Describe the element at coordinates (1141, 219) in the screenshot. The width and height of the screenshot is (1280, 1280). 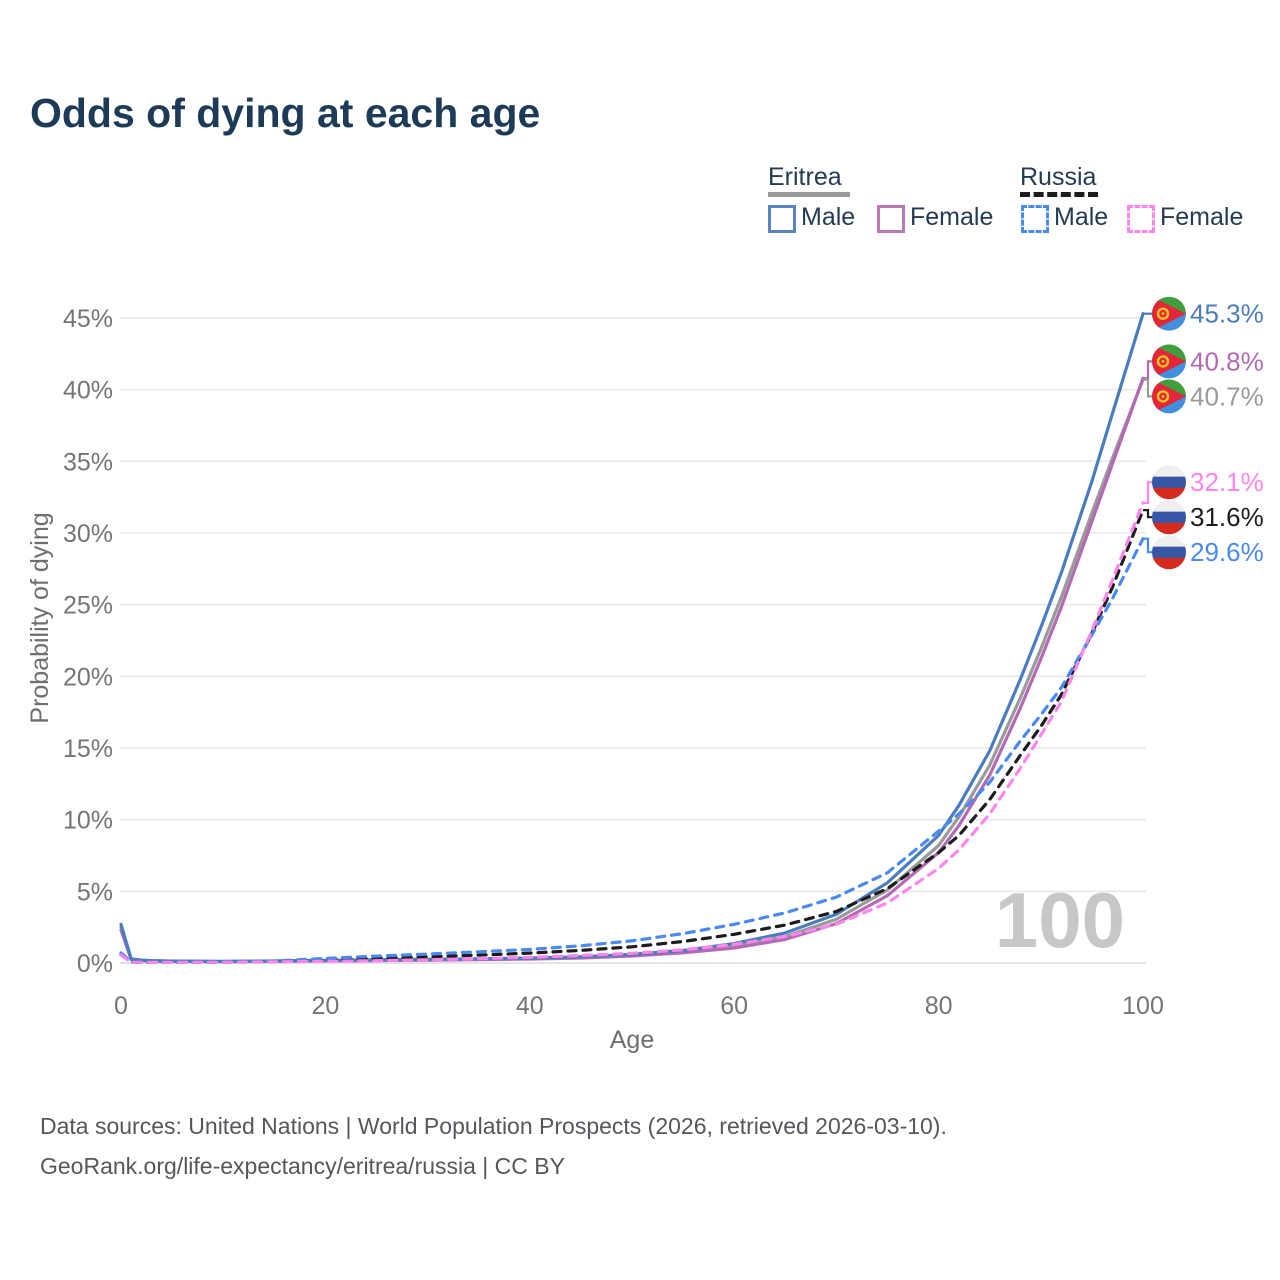
I see `legend-swatch-russia-female` at that location.